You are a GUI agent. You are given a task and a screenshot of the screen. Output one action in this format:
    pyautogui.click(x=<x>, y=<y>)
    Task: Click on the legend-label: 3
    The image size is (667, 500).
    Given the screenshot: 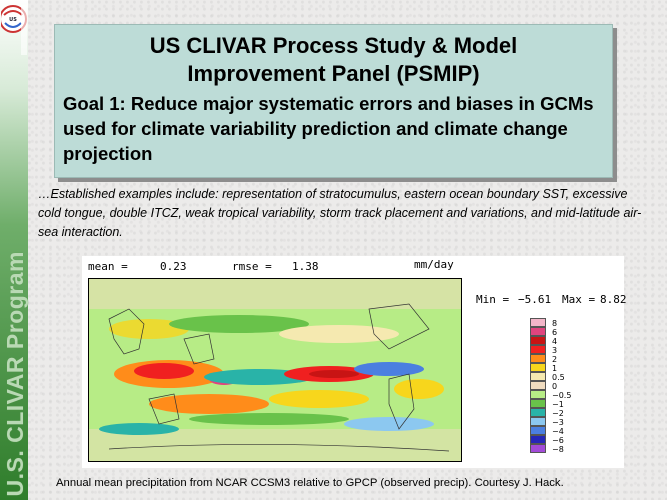 What is the action you would take?
    pyautogui.click(x=555, y=350)
    